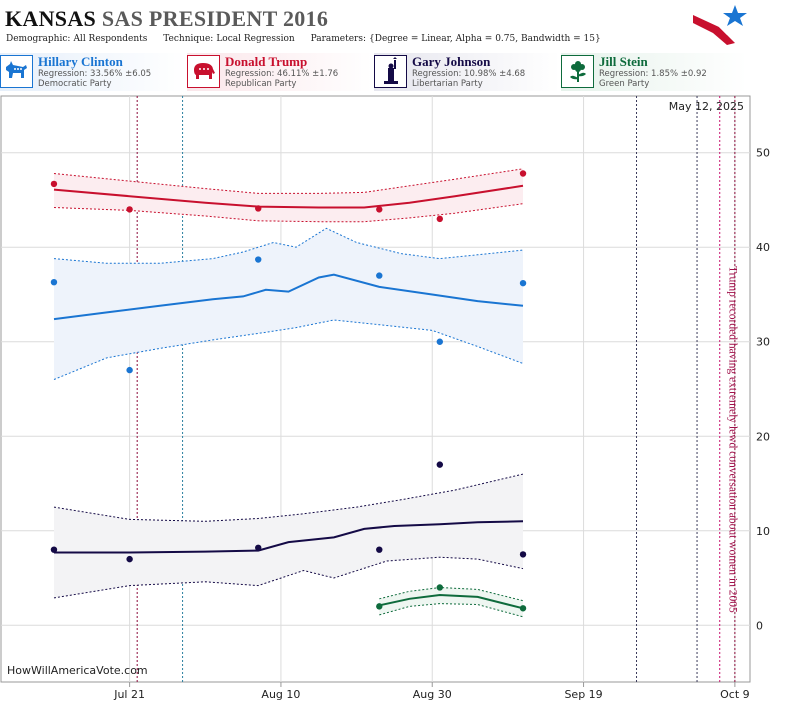 The height and width of the screenshot is (704, 789). Describe the element at coordinates (77, 670) in the screenshot. I see `watermark: HowWillAmericaVote.com` at that location.